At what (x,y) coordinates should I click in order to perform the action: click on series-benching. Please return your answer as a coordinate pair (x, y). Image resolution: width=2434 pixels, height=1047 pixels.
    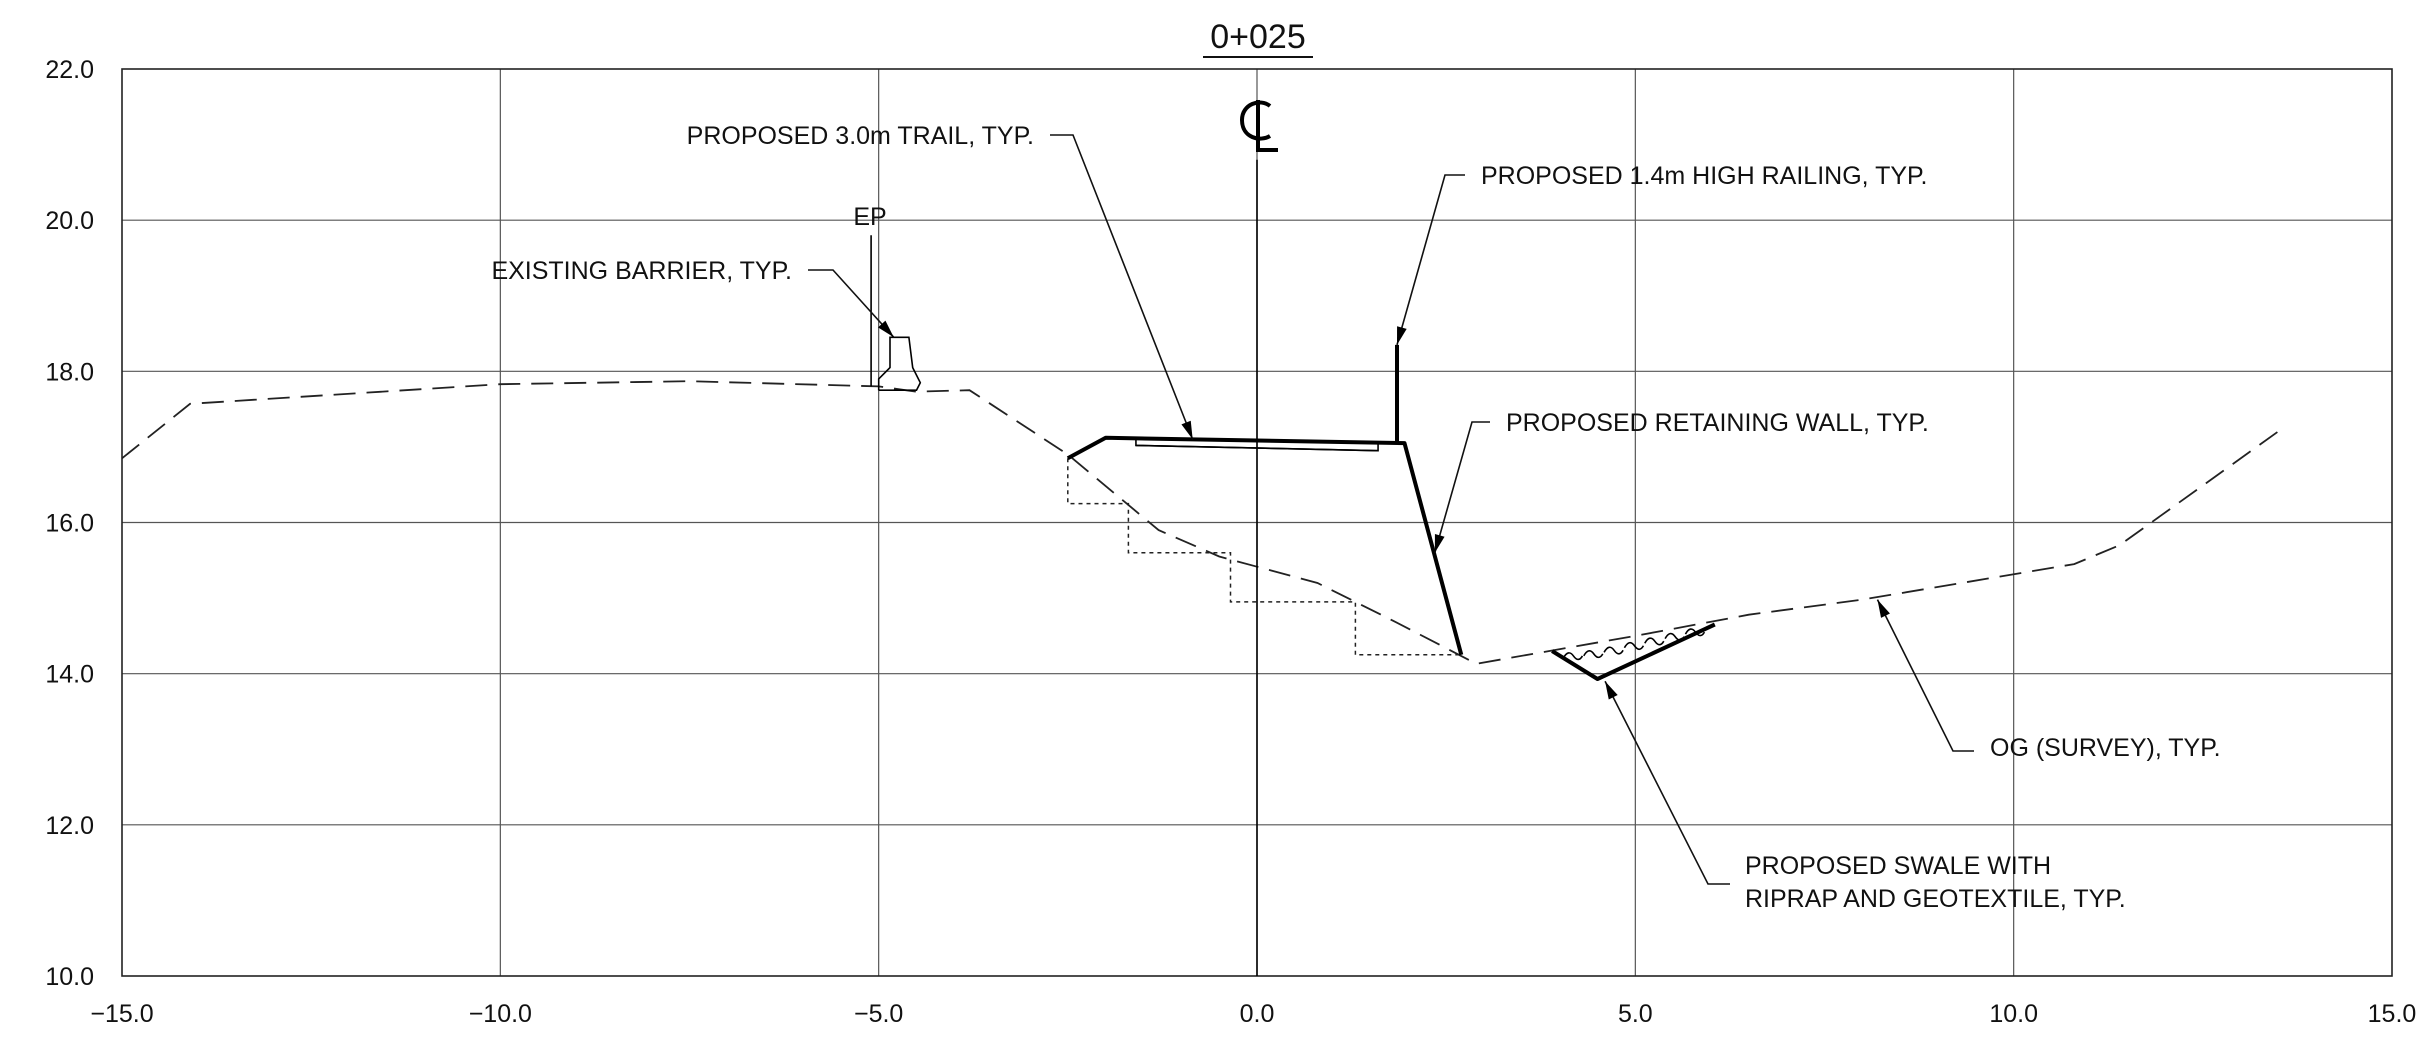
    Looking at the image, I should click on (1264, 557).